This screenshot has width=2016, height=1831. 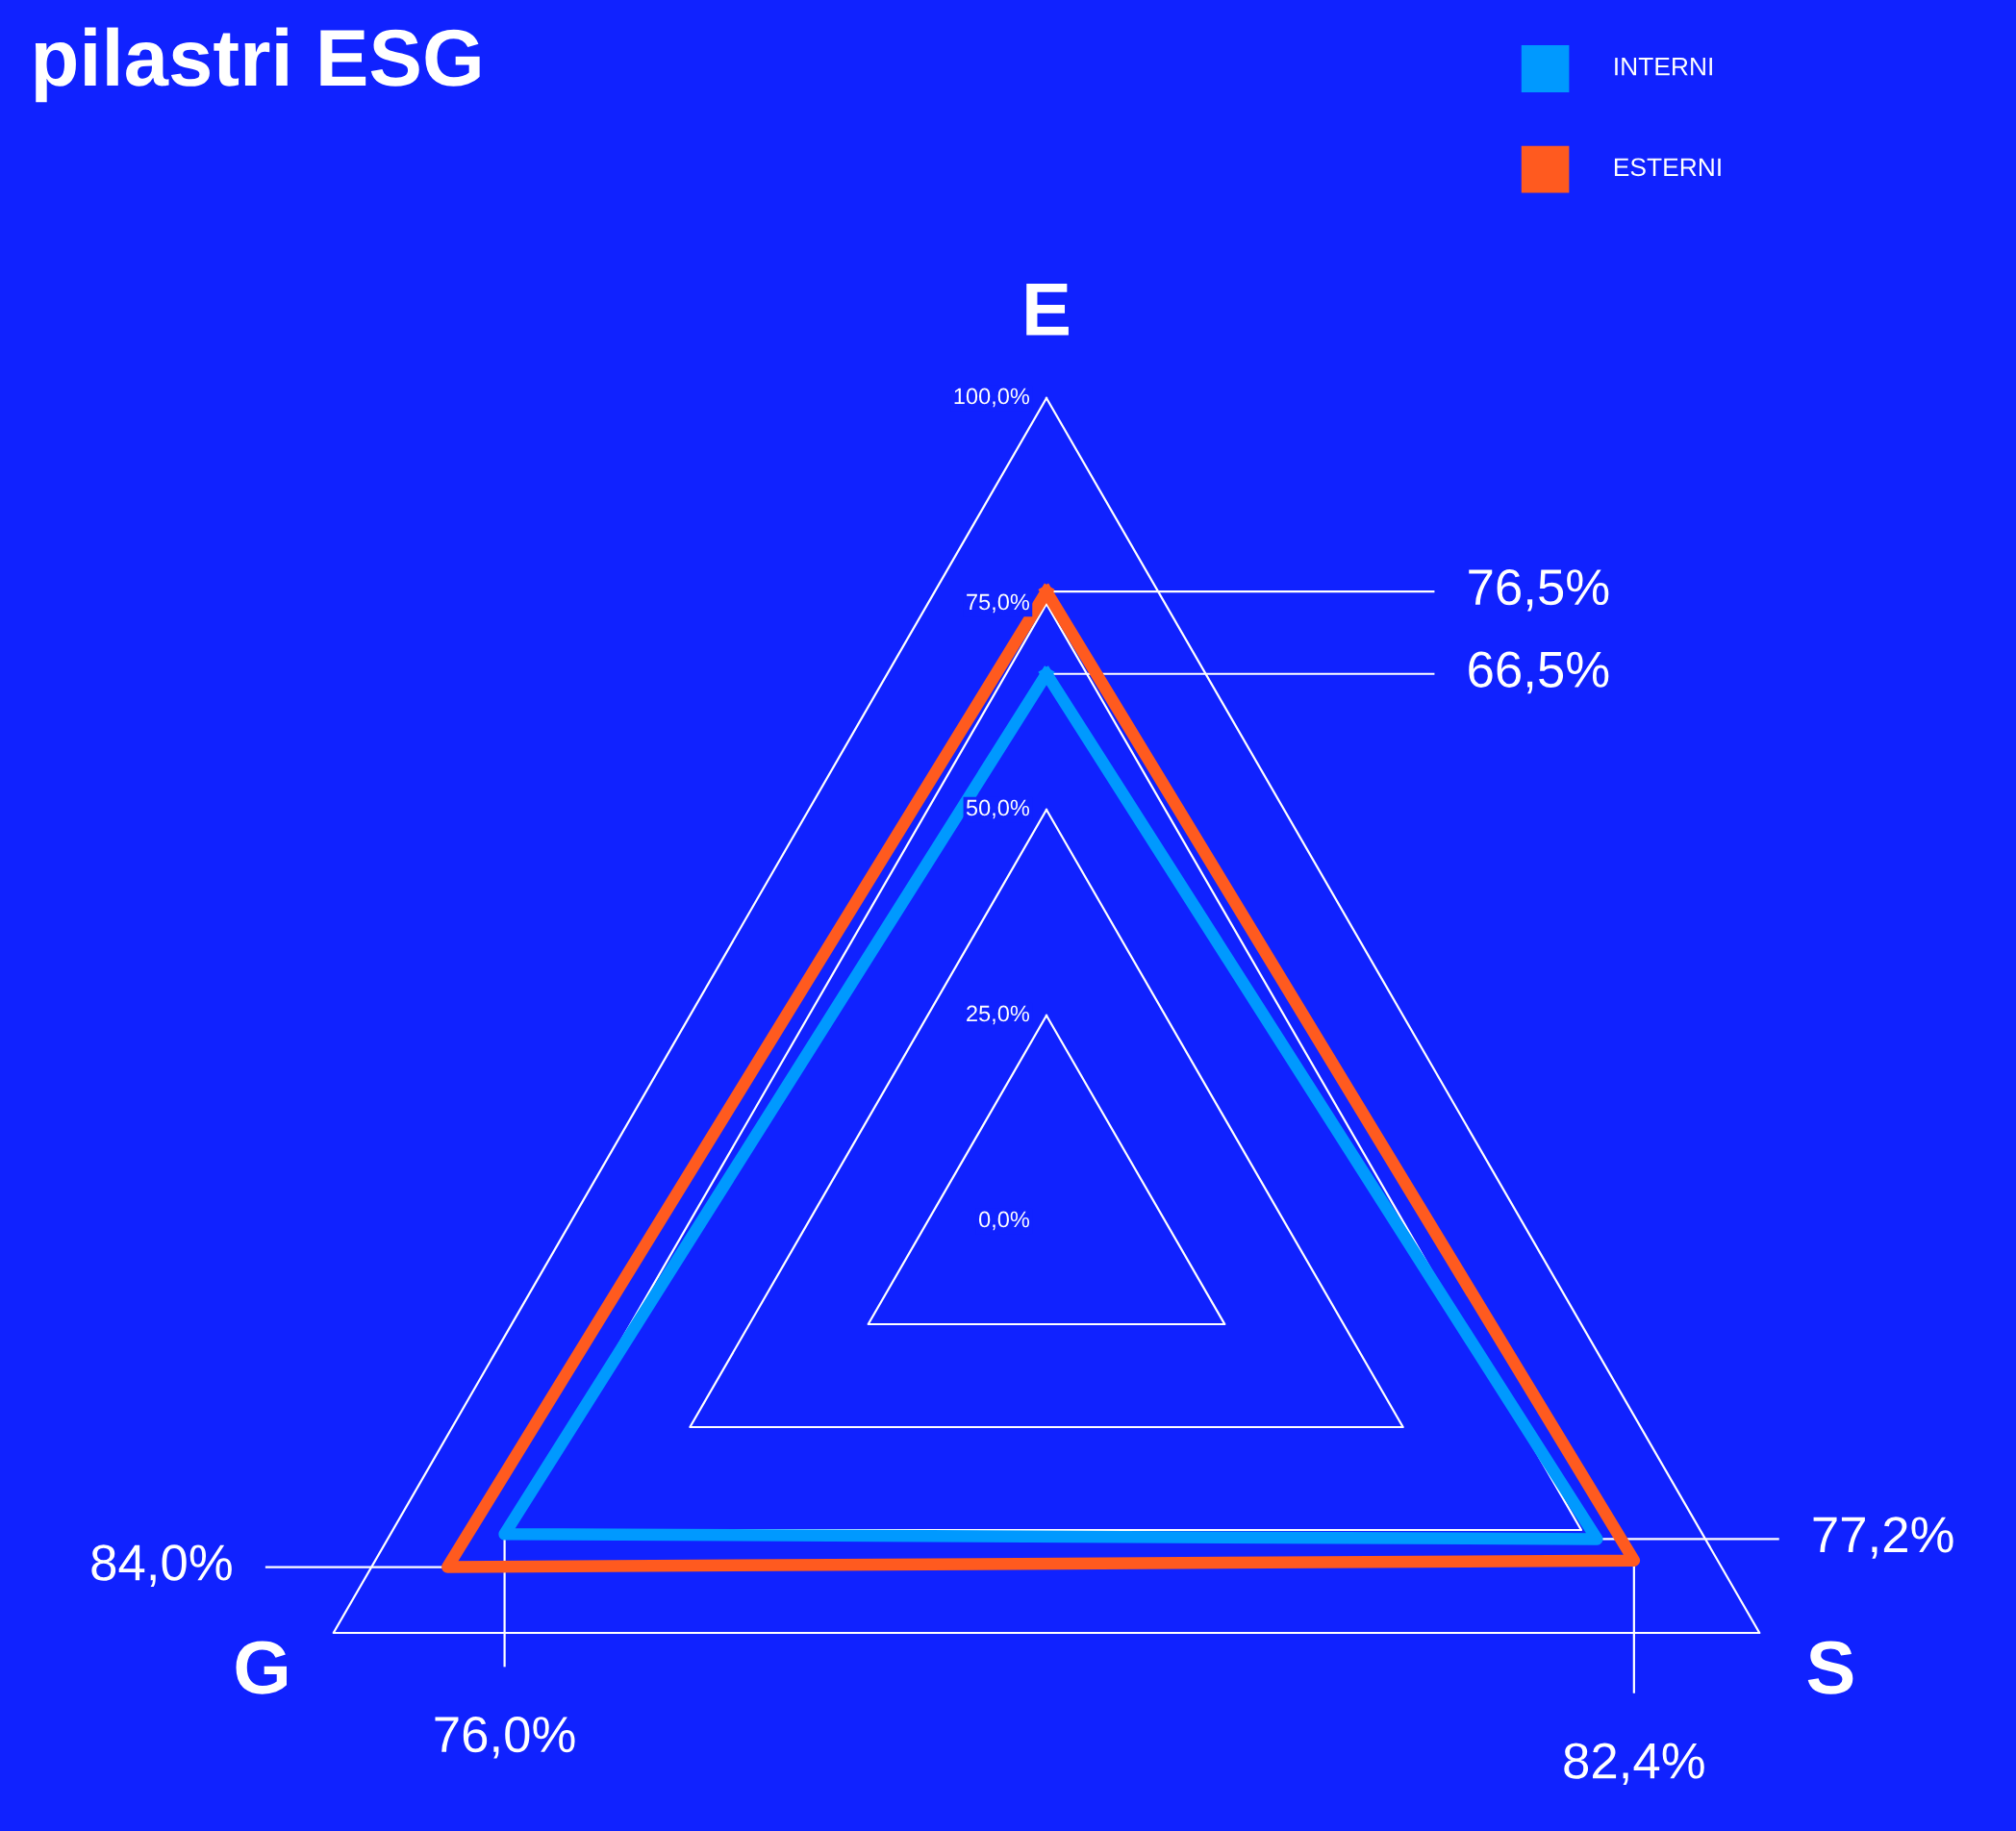 I want to click on y-tick-label: 50,0%, so click(x=998, y=809).